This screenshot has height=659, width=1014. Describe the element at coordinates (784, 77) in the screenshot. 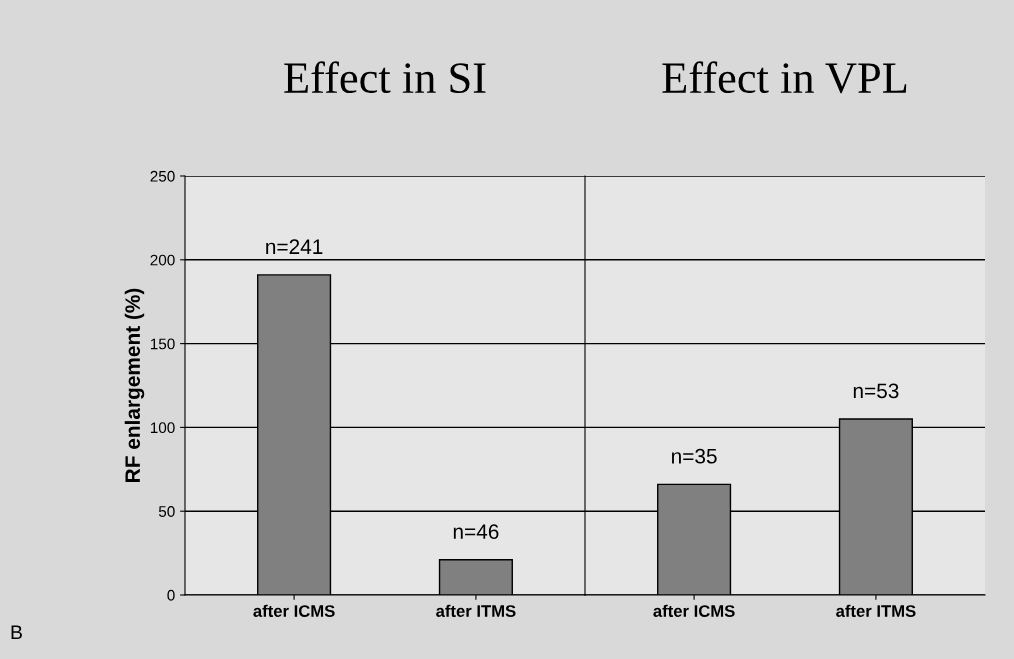

I see `chart-title: Effect in VPL` at that location.